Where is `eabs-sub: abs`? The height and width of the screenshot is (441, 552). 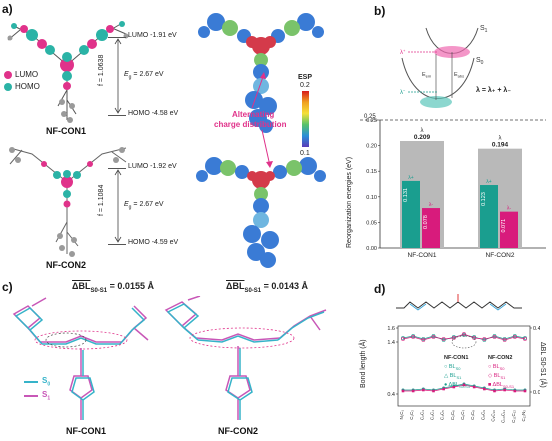
eabs-sub: abs is located at coordinates (461, 76).